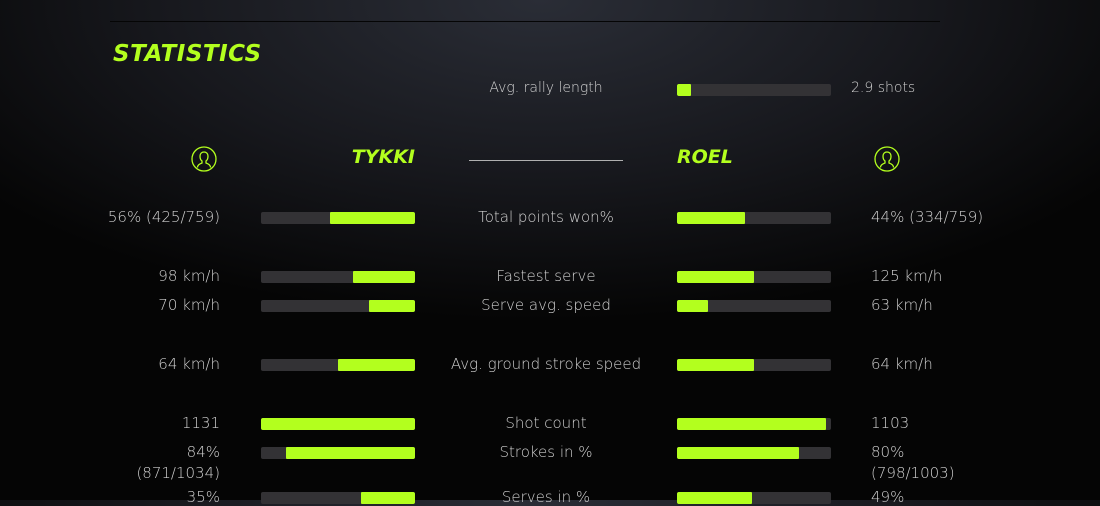  What do you see at coordinates (907, 276) in the screenshot?
I see `stat-right-value: 125 km/h` at bounding box center [907, 276].